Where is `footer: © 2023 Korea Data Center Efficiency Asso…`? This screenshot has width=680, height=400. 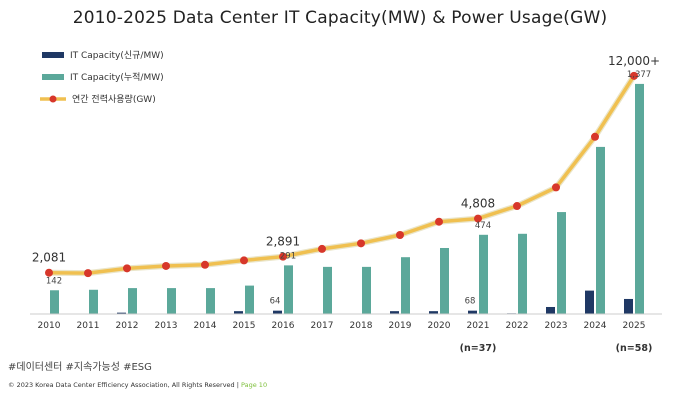
footer: © 2023 Korea Data Center Efficiency Asso… is located at coordinates (137, 385).